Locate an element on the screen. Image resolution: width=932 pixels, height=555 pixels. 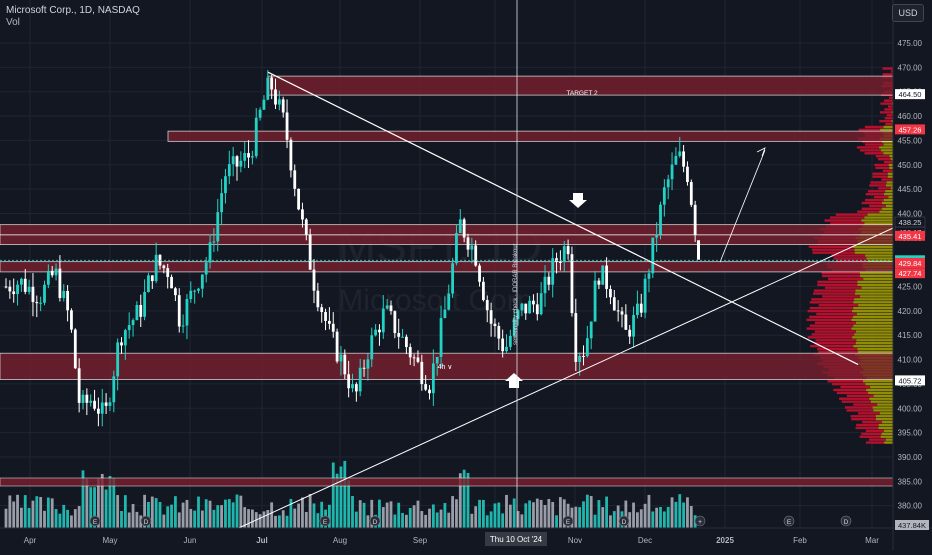
projection-arrowhead is located at coordinates (761, 152).